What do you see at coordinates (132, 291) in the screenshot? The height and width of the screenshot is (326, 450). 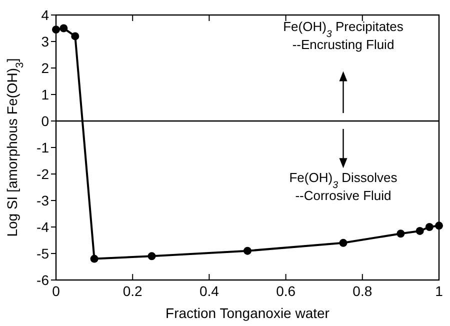 I see `x-tick-label: 0.2` at bounding box center [132, 291].